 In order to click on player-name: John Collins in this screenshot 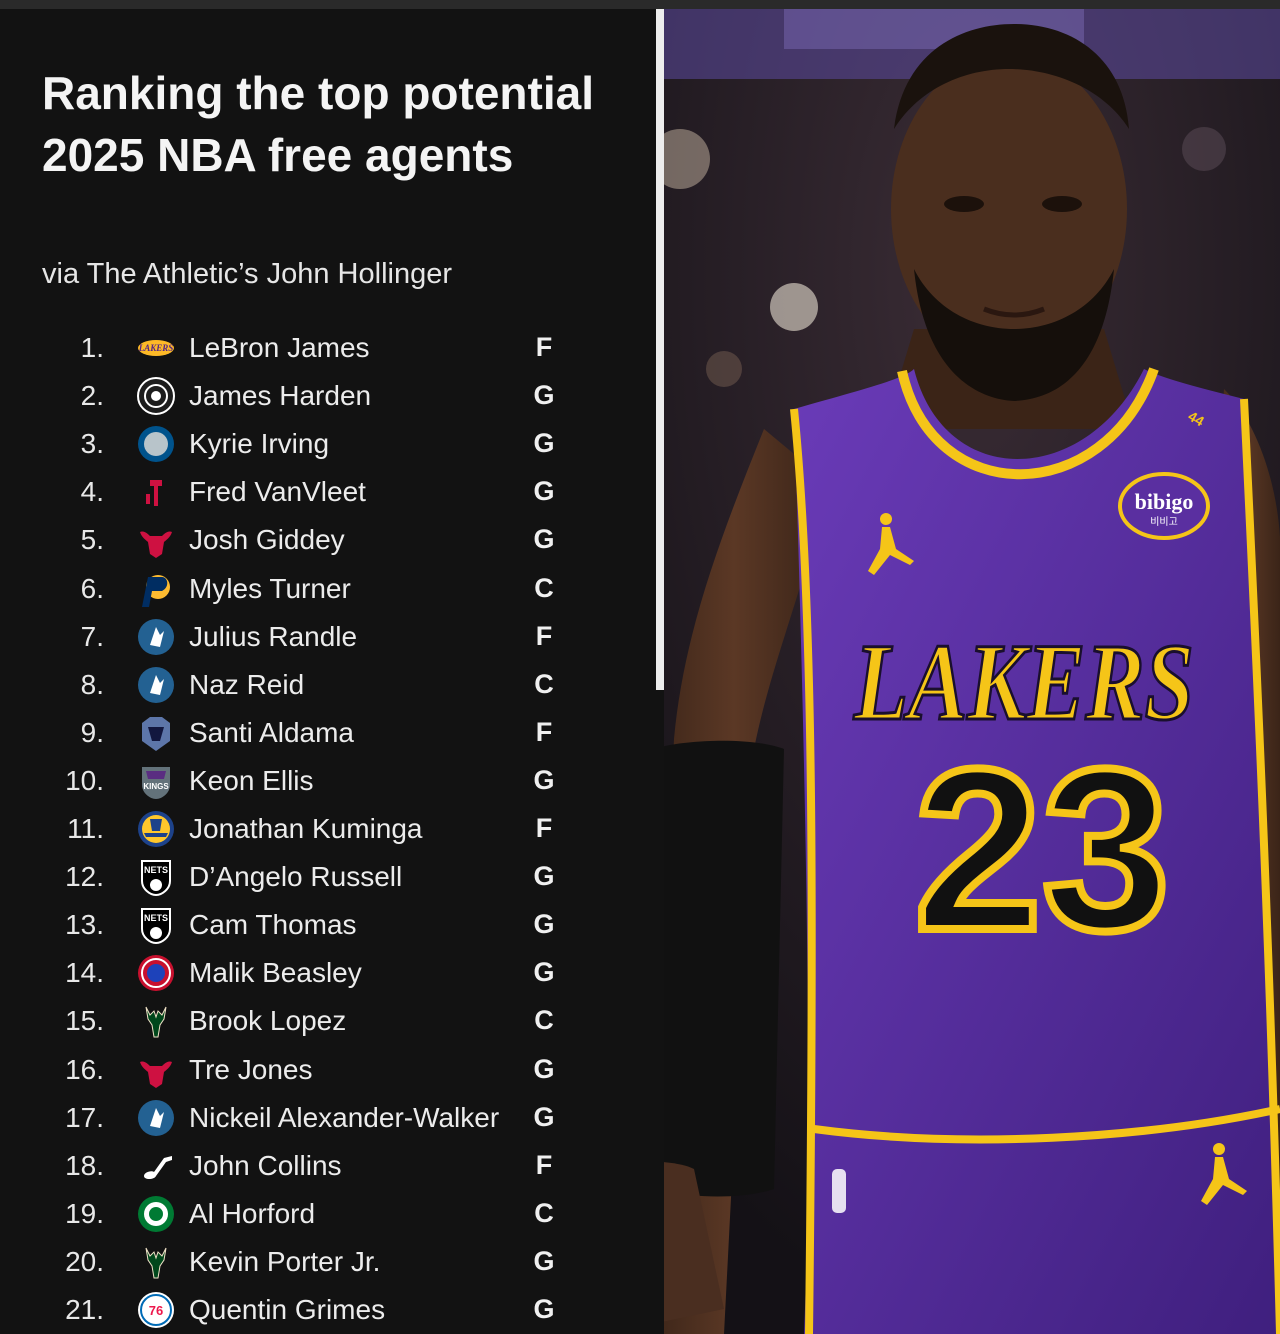, I will do `click(265, 1165)`.